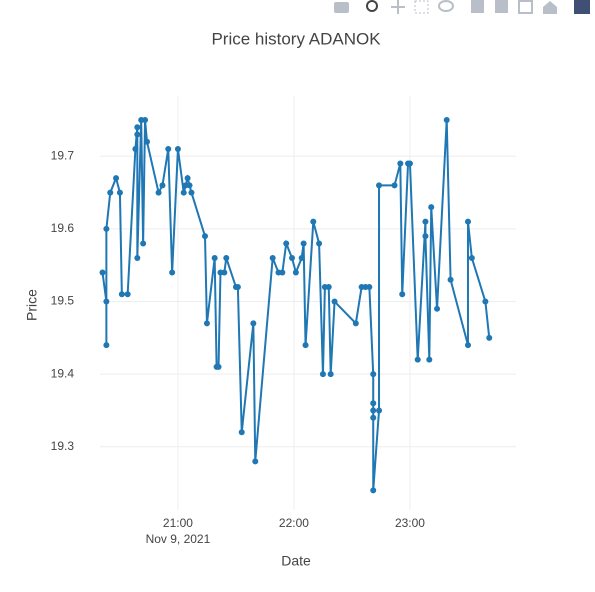 This screenshot has width=595, height=592. I want to click on x-tick-label: 21:00, so click(178, 523).